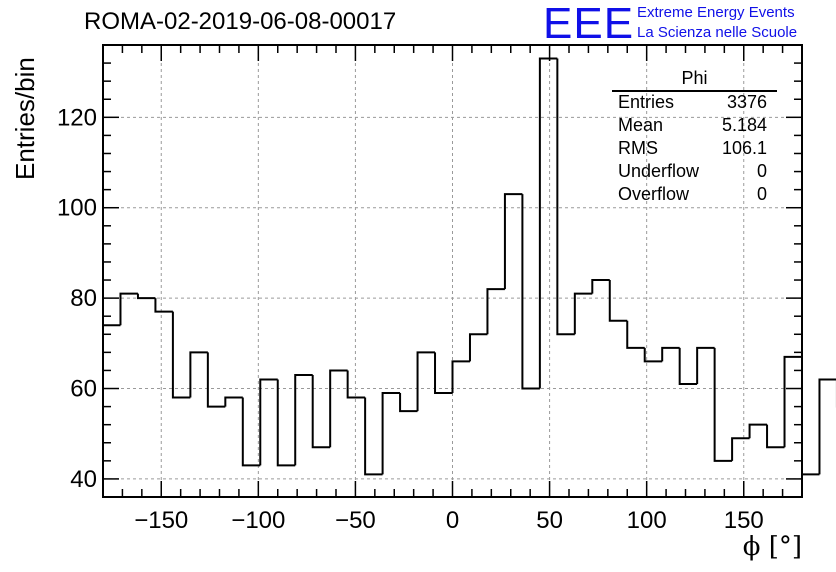 This screenshot has width=836, height=572. I want to click on y-tick-label: 40, so click(83, 479).